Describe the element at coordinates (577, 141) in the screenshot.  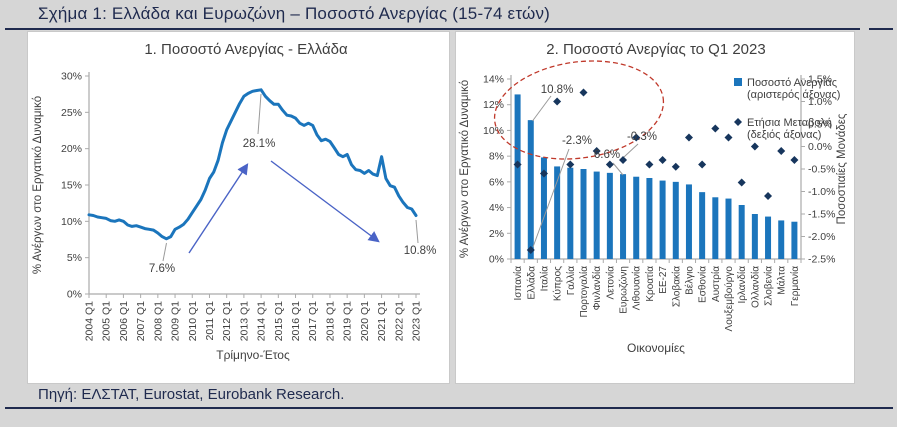
I see `svg-text: -2.3%` at that location.